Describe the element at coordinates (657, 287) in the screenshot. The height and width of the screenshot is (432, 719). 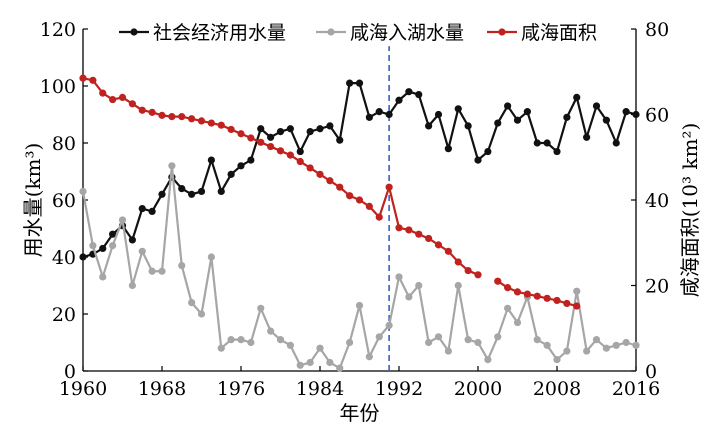
I see `right-y-tick-label: 20` at that location.